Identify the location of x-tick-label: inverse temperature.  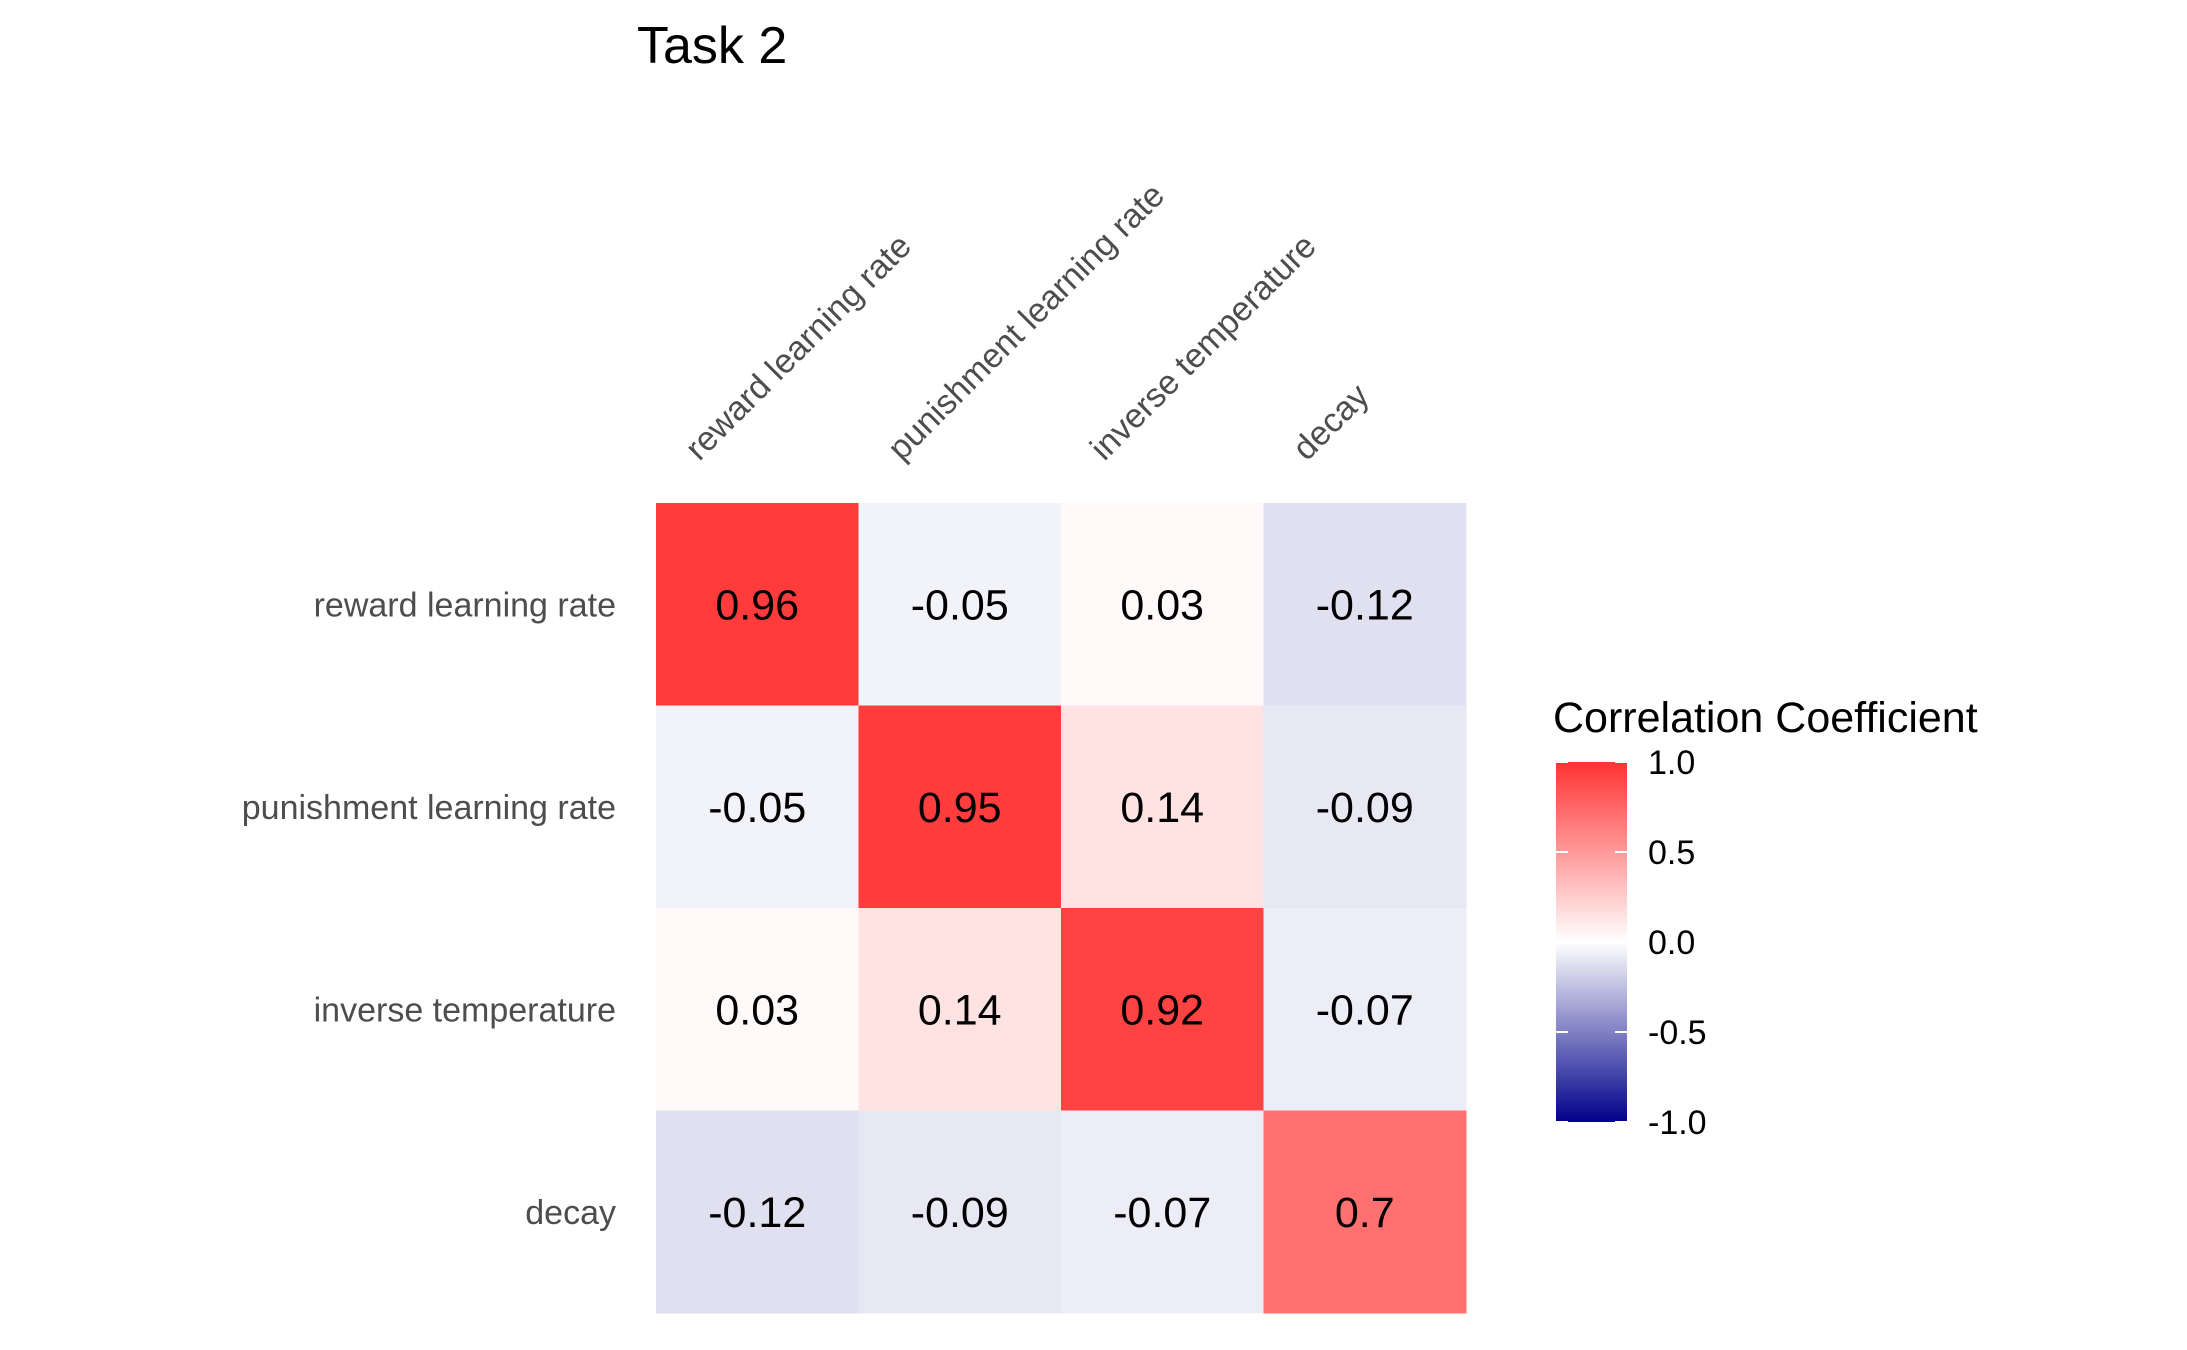
(1203, 347).